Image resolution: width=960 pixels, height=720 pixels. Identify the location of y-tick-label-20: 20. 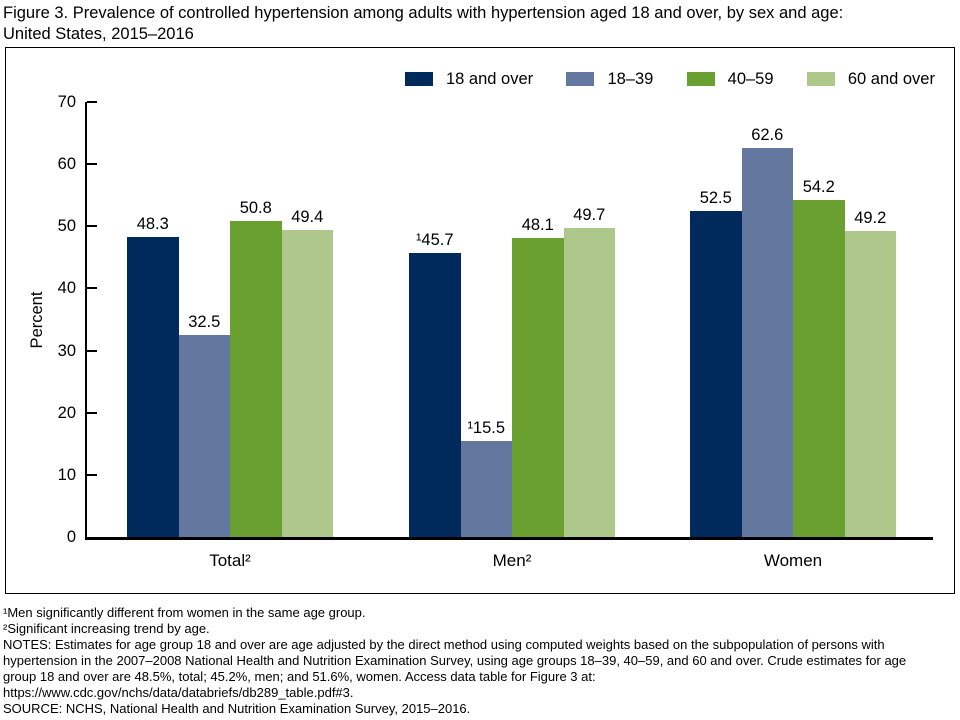
(66, 412).